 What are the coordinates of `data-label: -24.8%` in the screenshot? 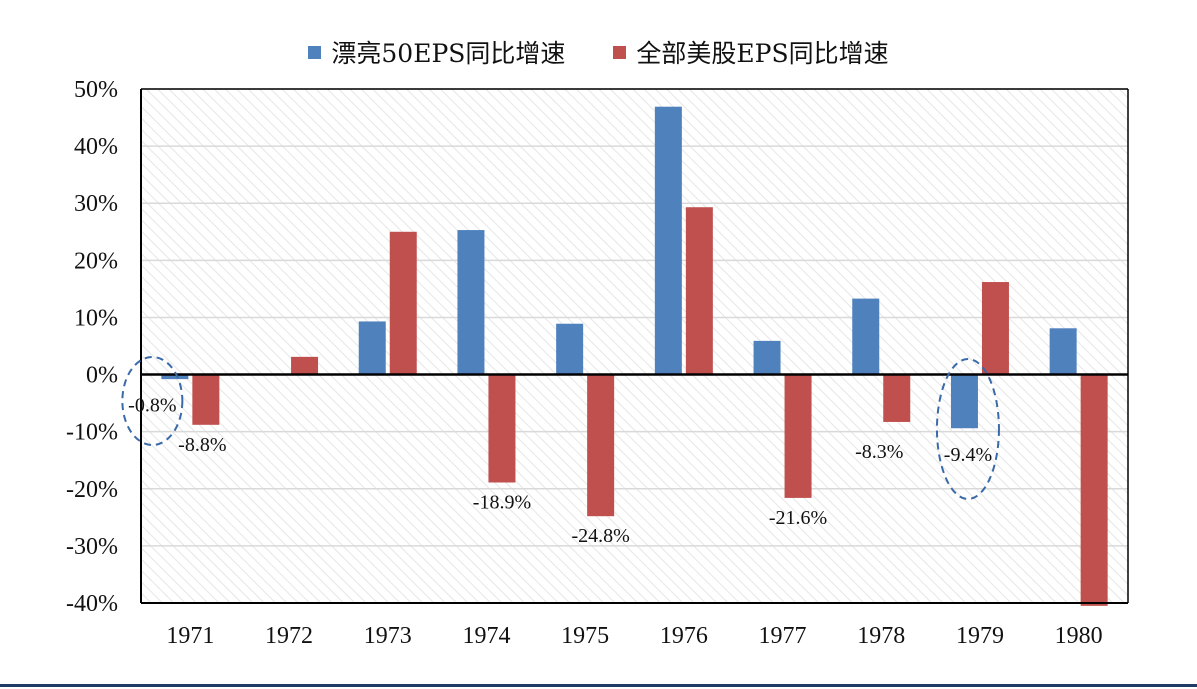 It's located at (600, 536).